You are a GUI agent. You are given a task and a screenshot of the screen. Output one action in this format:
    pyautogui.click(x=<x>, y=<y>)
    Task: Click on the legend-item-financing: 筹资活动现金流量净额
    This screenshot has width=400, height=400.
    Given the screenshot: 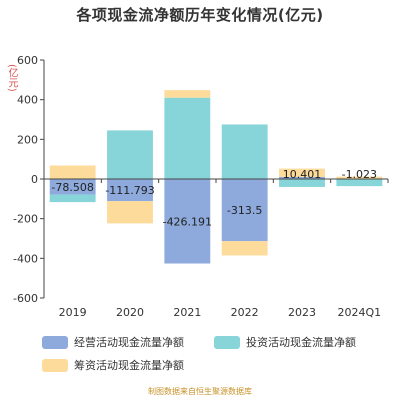 What is the action you would take?
    pyautogui.click(x=113, y=365)
    